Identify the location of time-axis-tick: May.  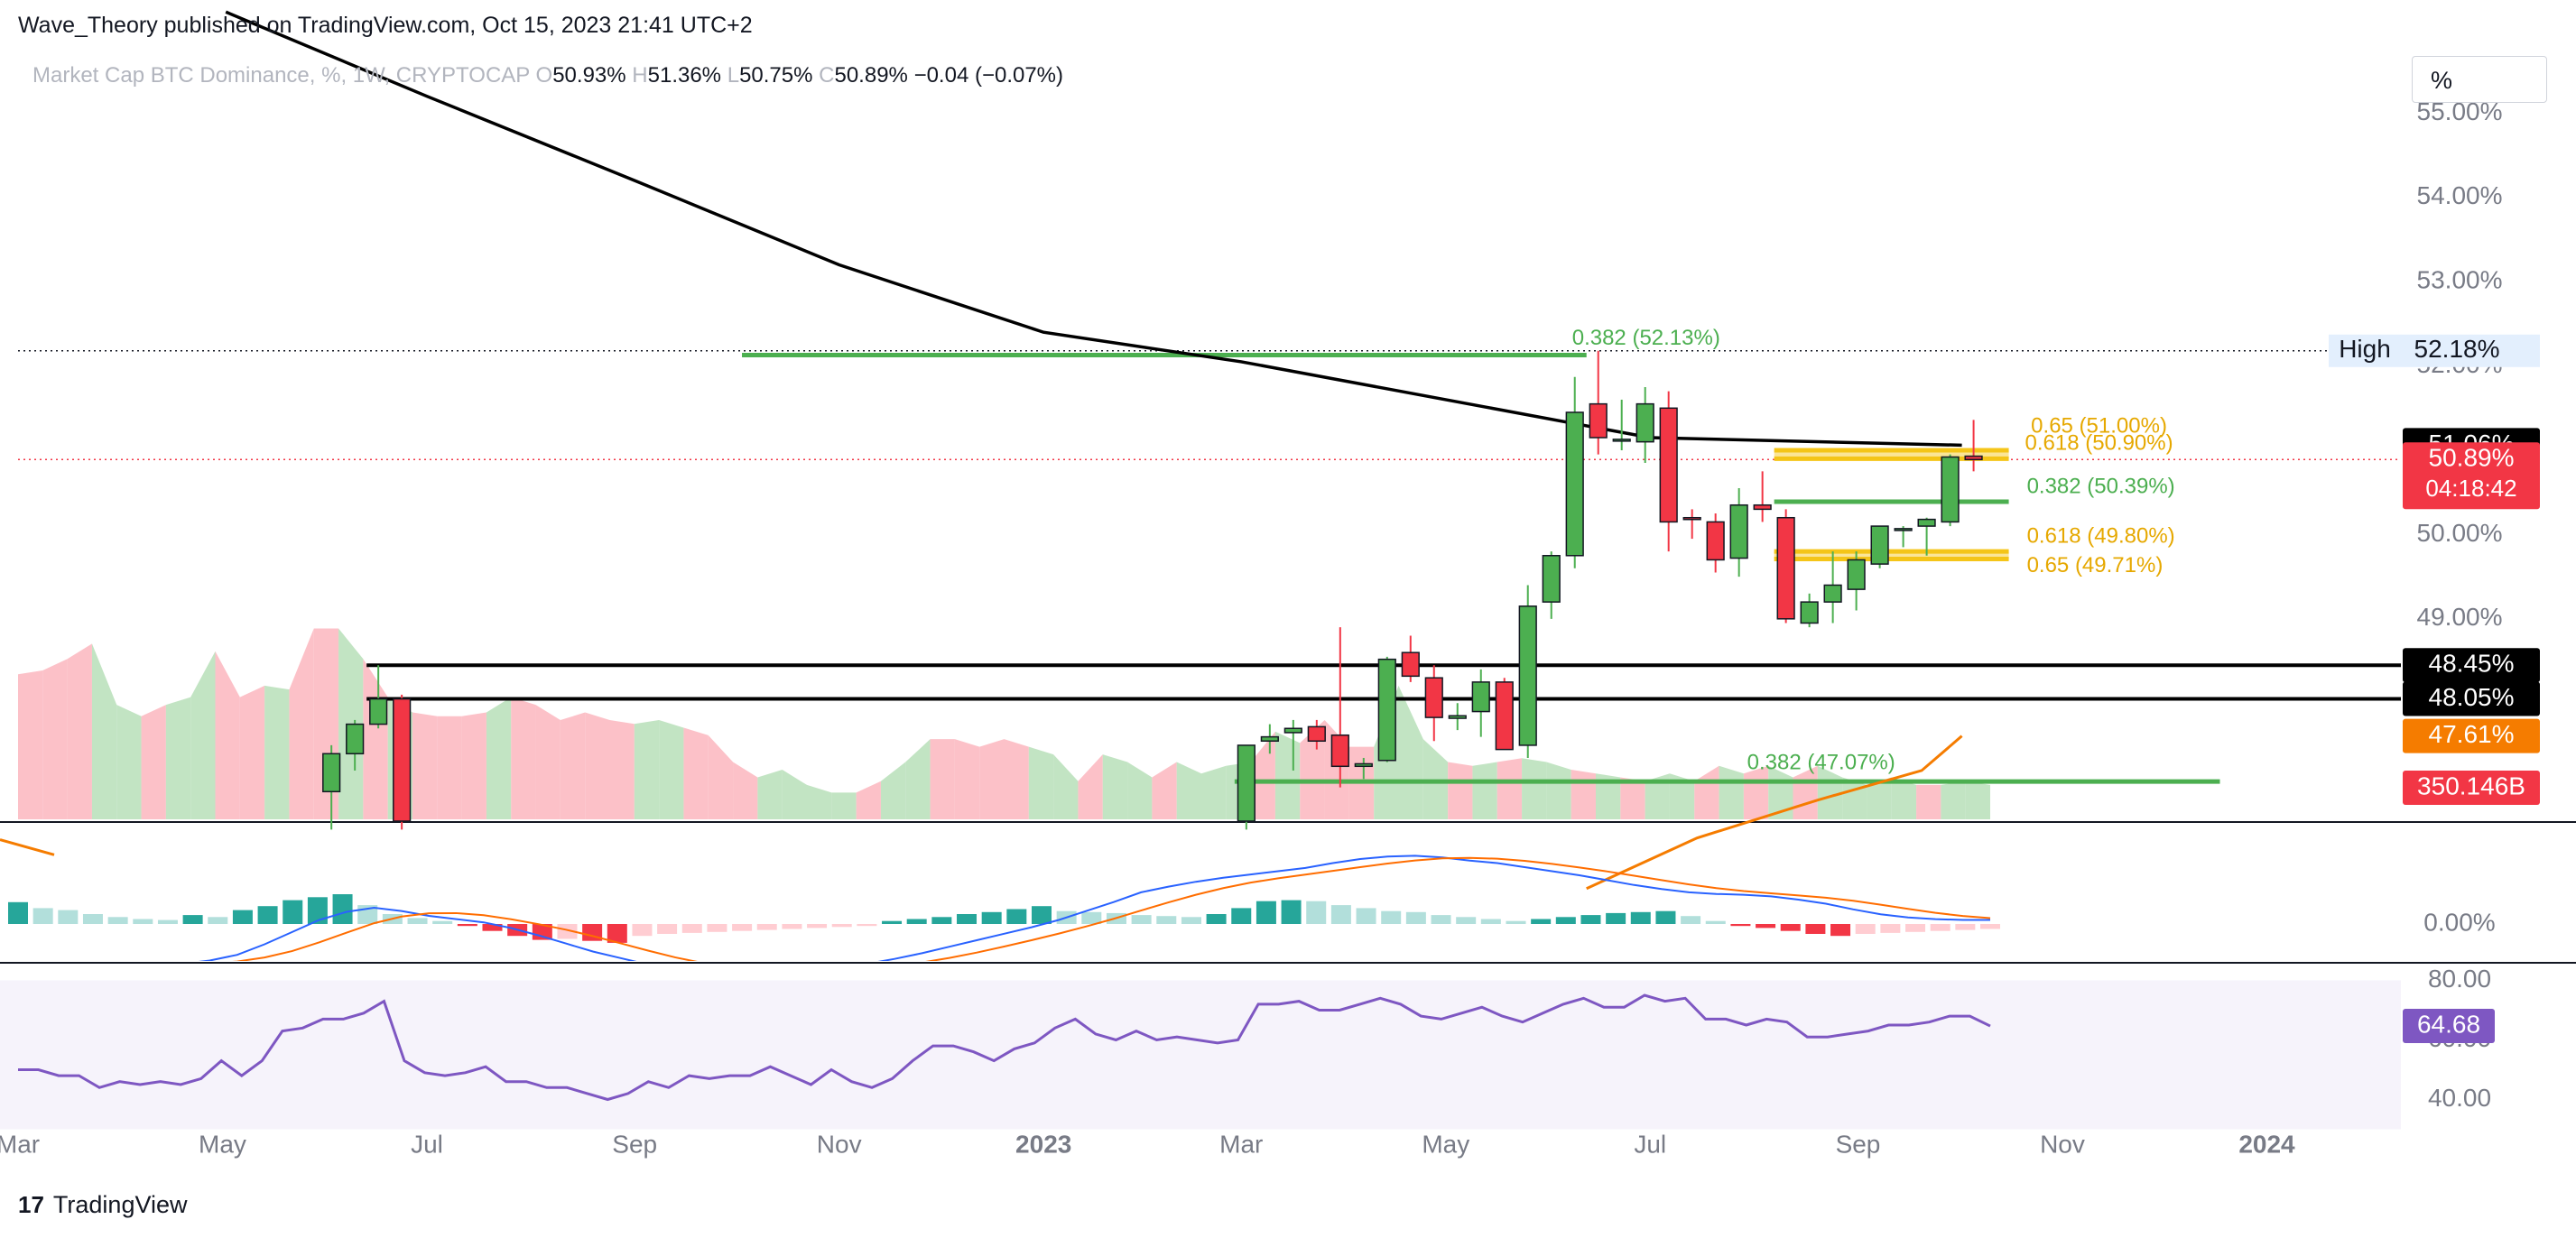
(1445, 1144).